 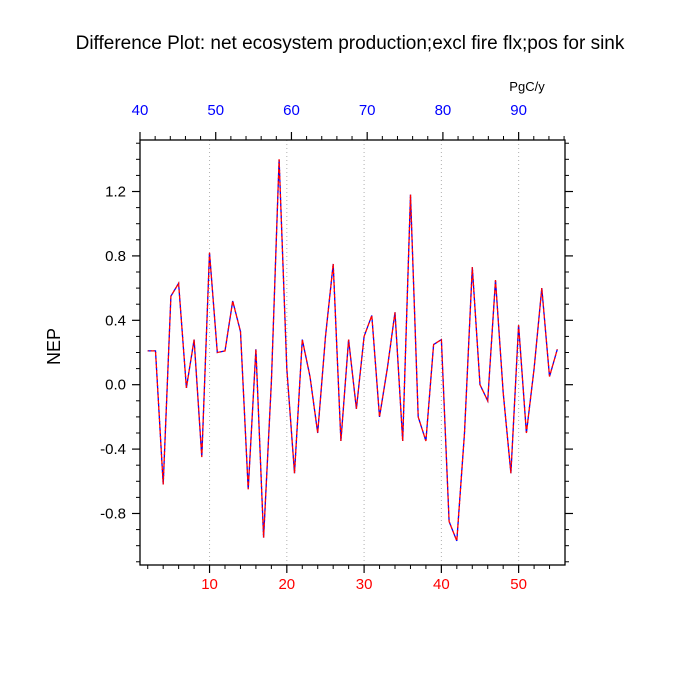 What do you see at coordinates (518, 110) in the screenshot?
I see `top-axis-tick-label: 90` at bounding box center [518, 110].